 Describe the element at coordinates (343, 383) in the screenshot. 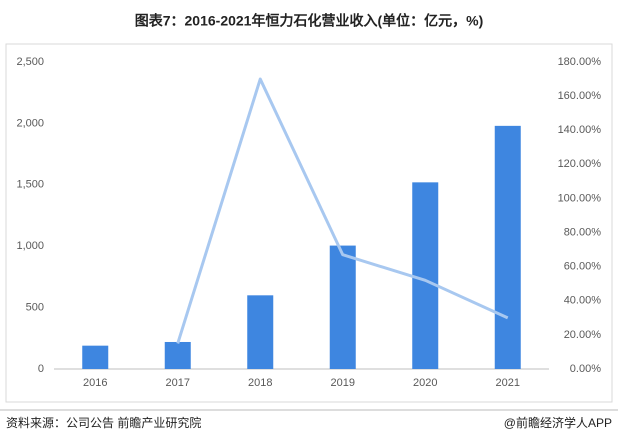

I see `x-tick-label: 2019` at that location.